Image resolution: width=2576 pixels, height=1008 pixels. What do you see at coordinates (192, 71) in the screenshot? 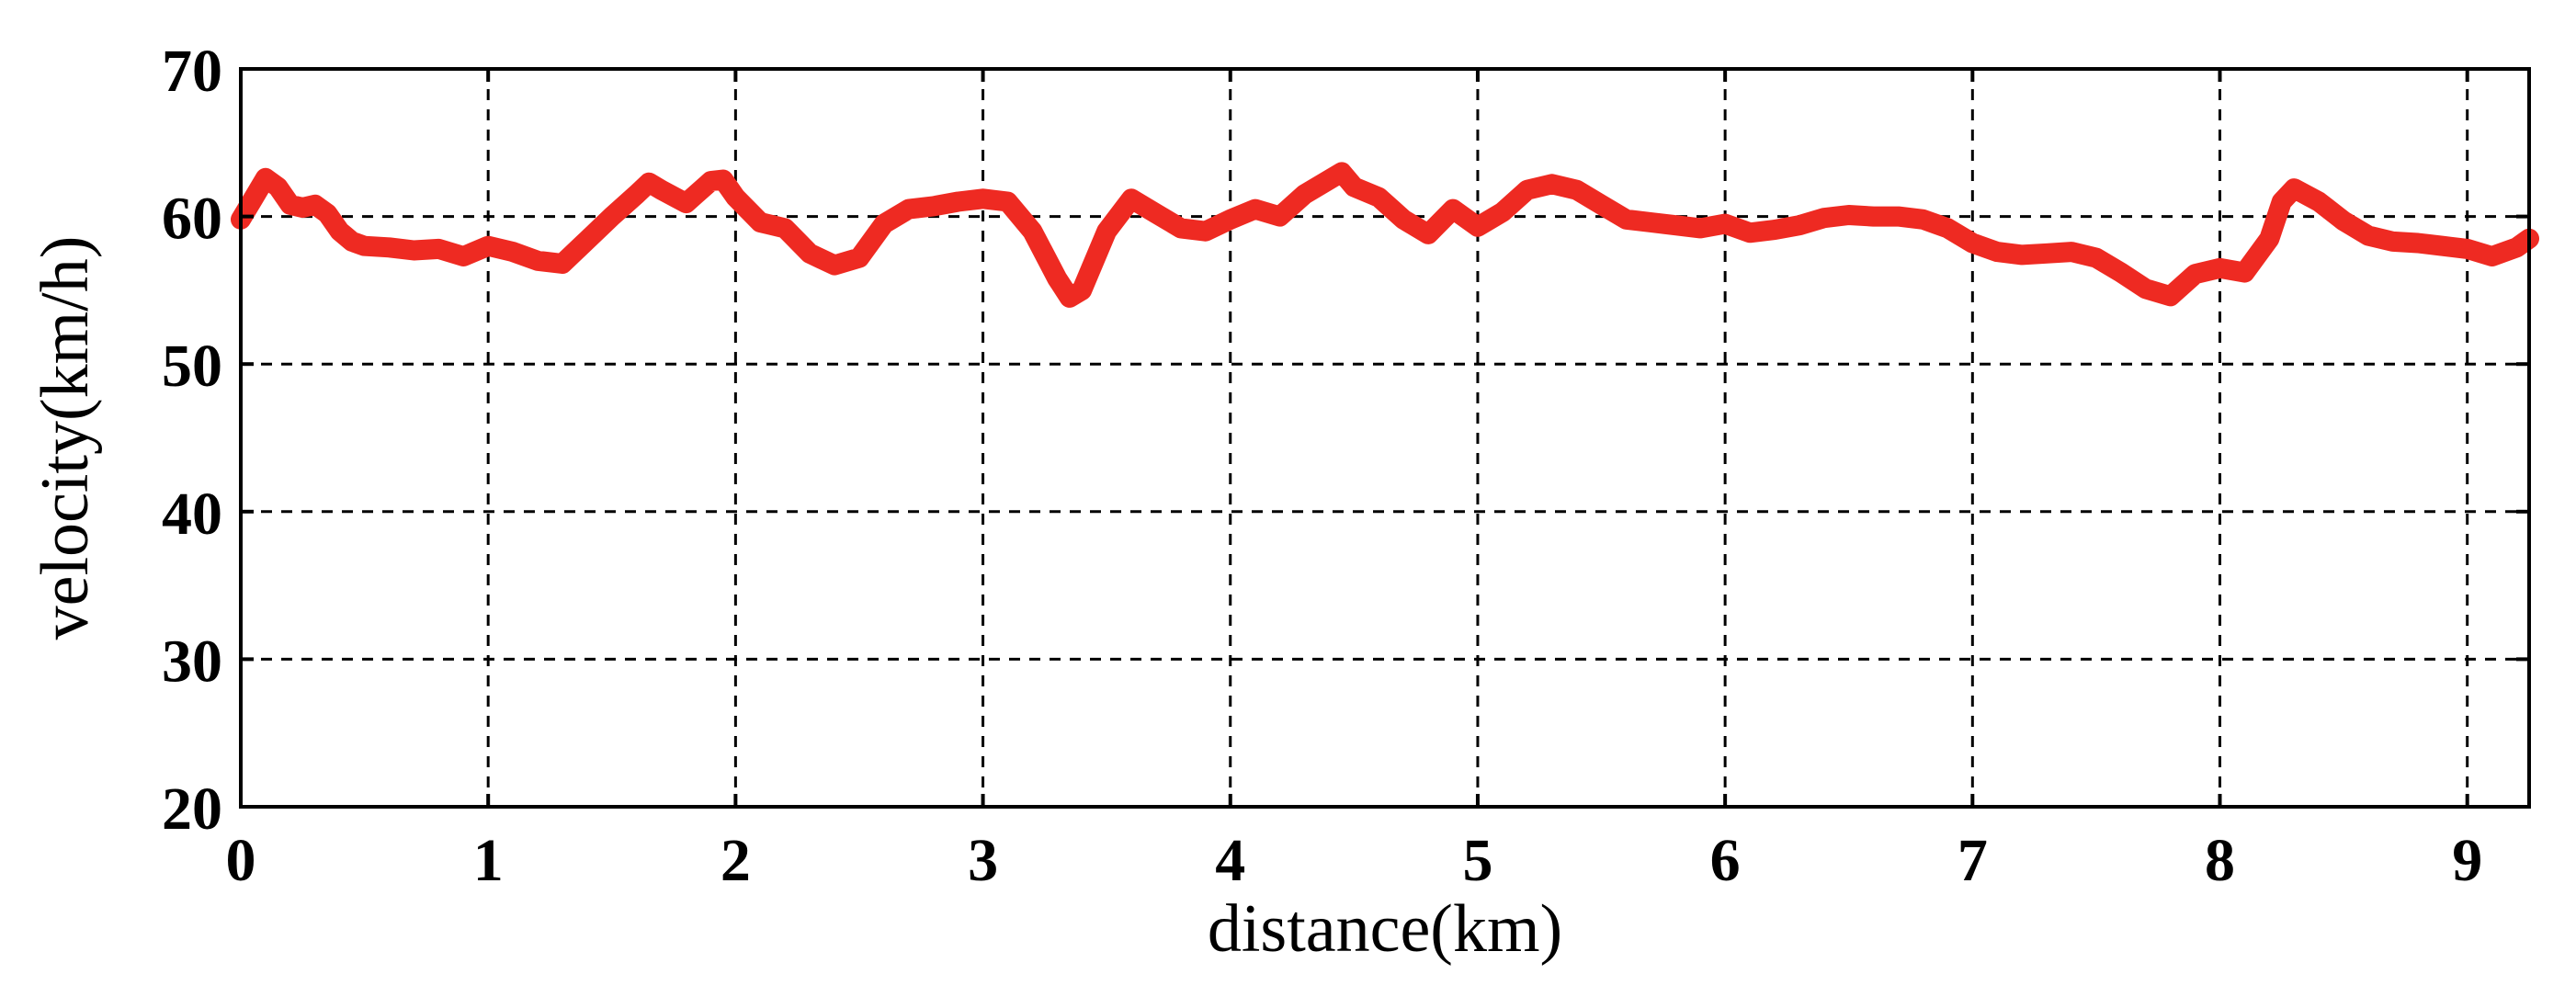
I see `y-tick-label: 70` at bounding box center [192, 71].